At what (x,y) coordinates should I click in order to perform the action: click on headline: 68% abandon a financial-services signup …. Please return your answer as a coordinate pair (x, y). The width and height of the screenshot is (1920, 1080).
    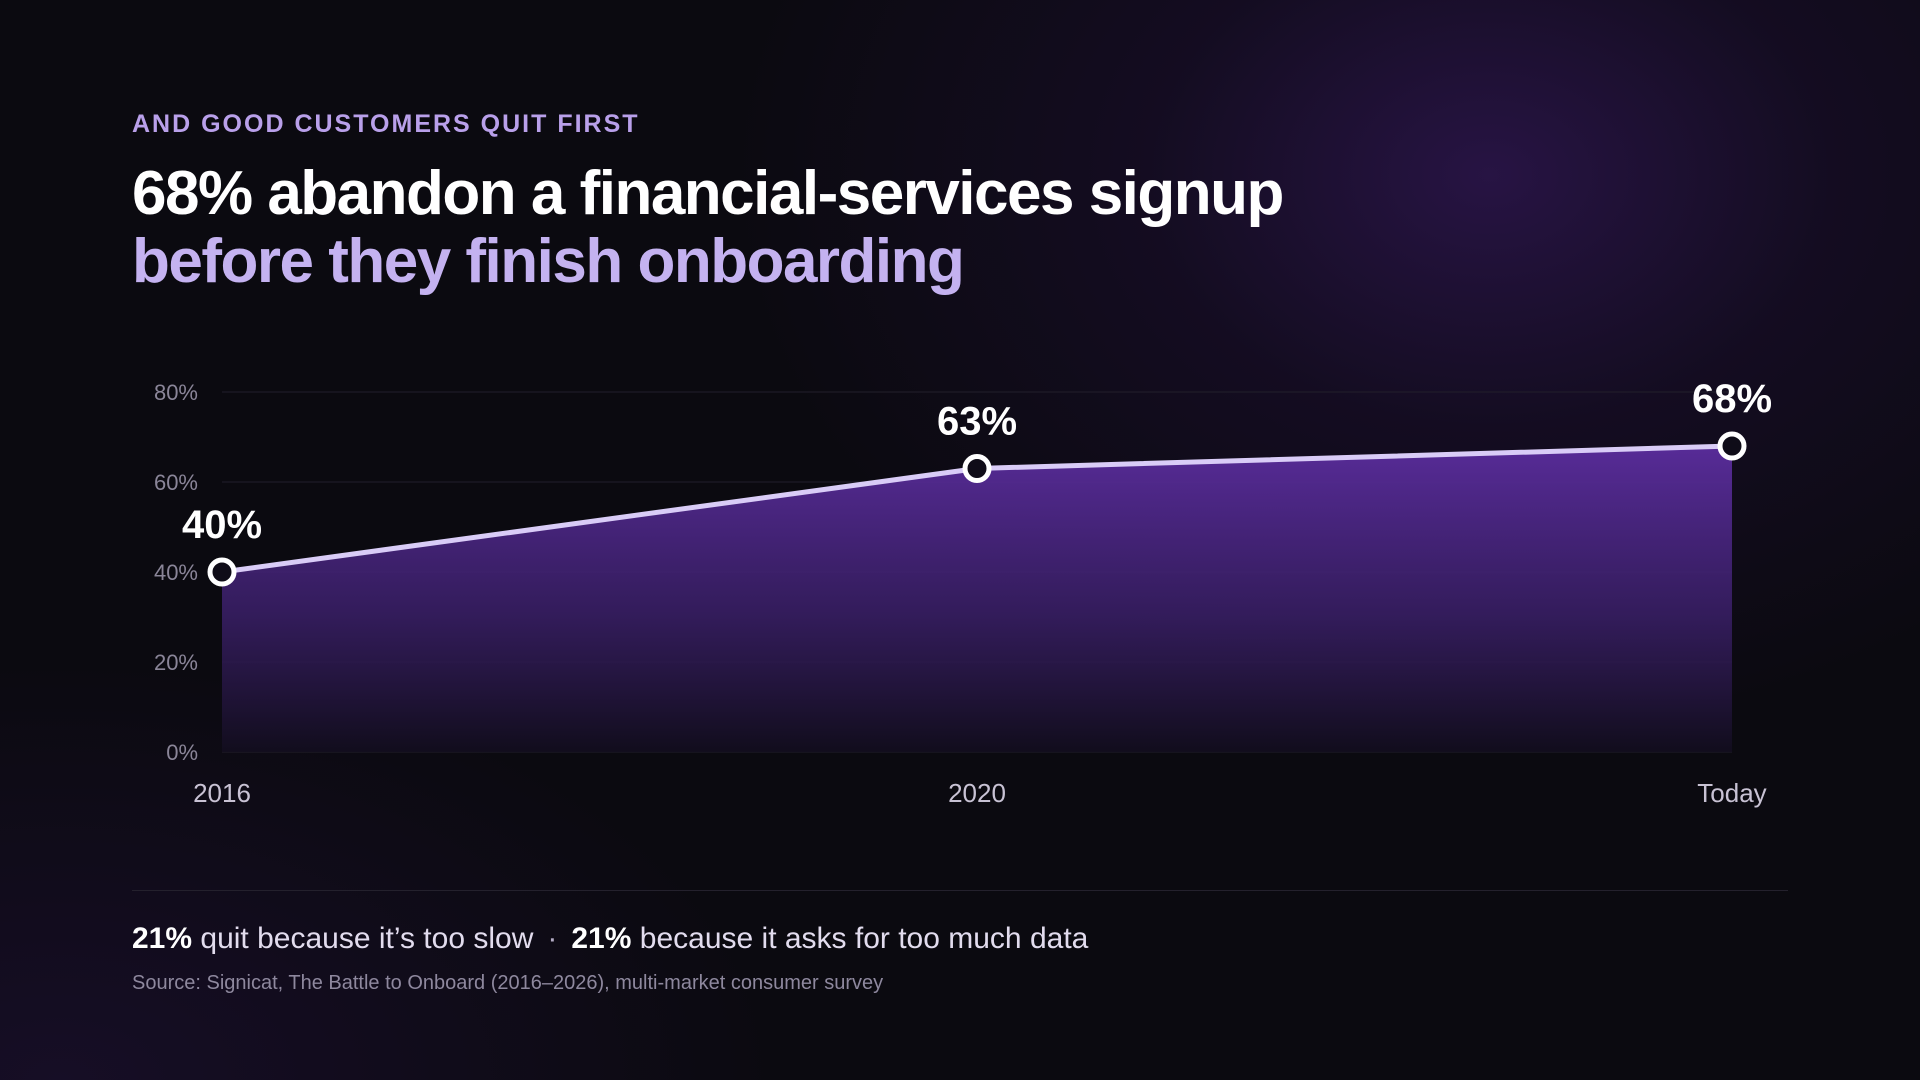
    Looking at the image, I should click on (708, 227).